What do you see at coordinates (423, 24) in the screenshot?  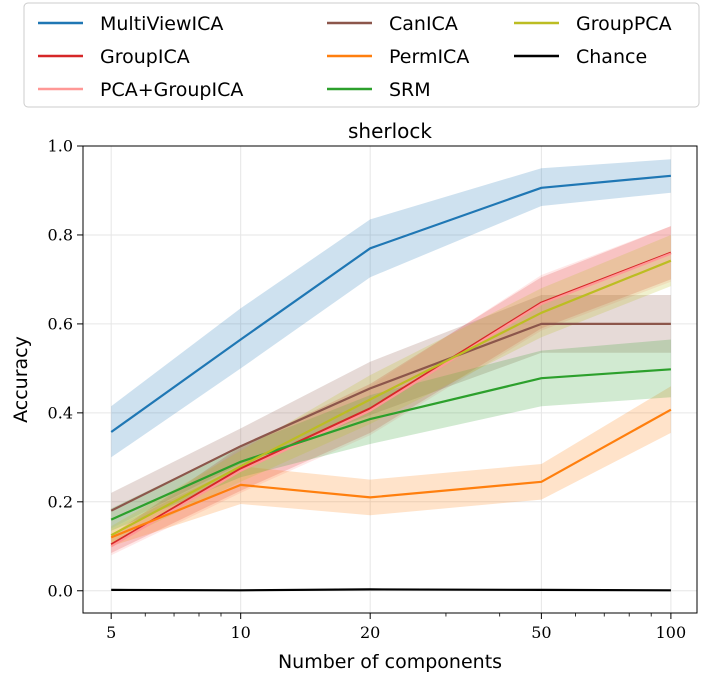 I see `legend-label: CanICA` at bounding box center [423, 24].